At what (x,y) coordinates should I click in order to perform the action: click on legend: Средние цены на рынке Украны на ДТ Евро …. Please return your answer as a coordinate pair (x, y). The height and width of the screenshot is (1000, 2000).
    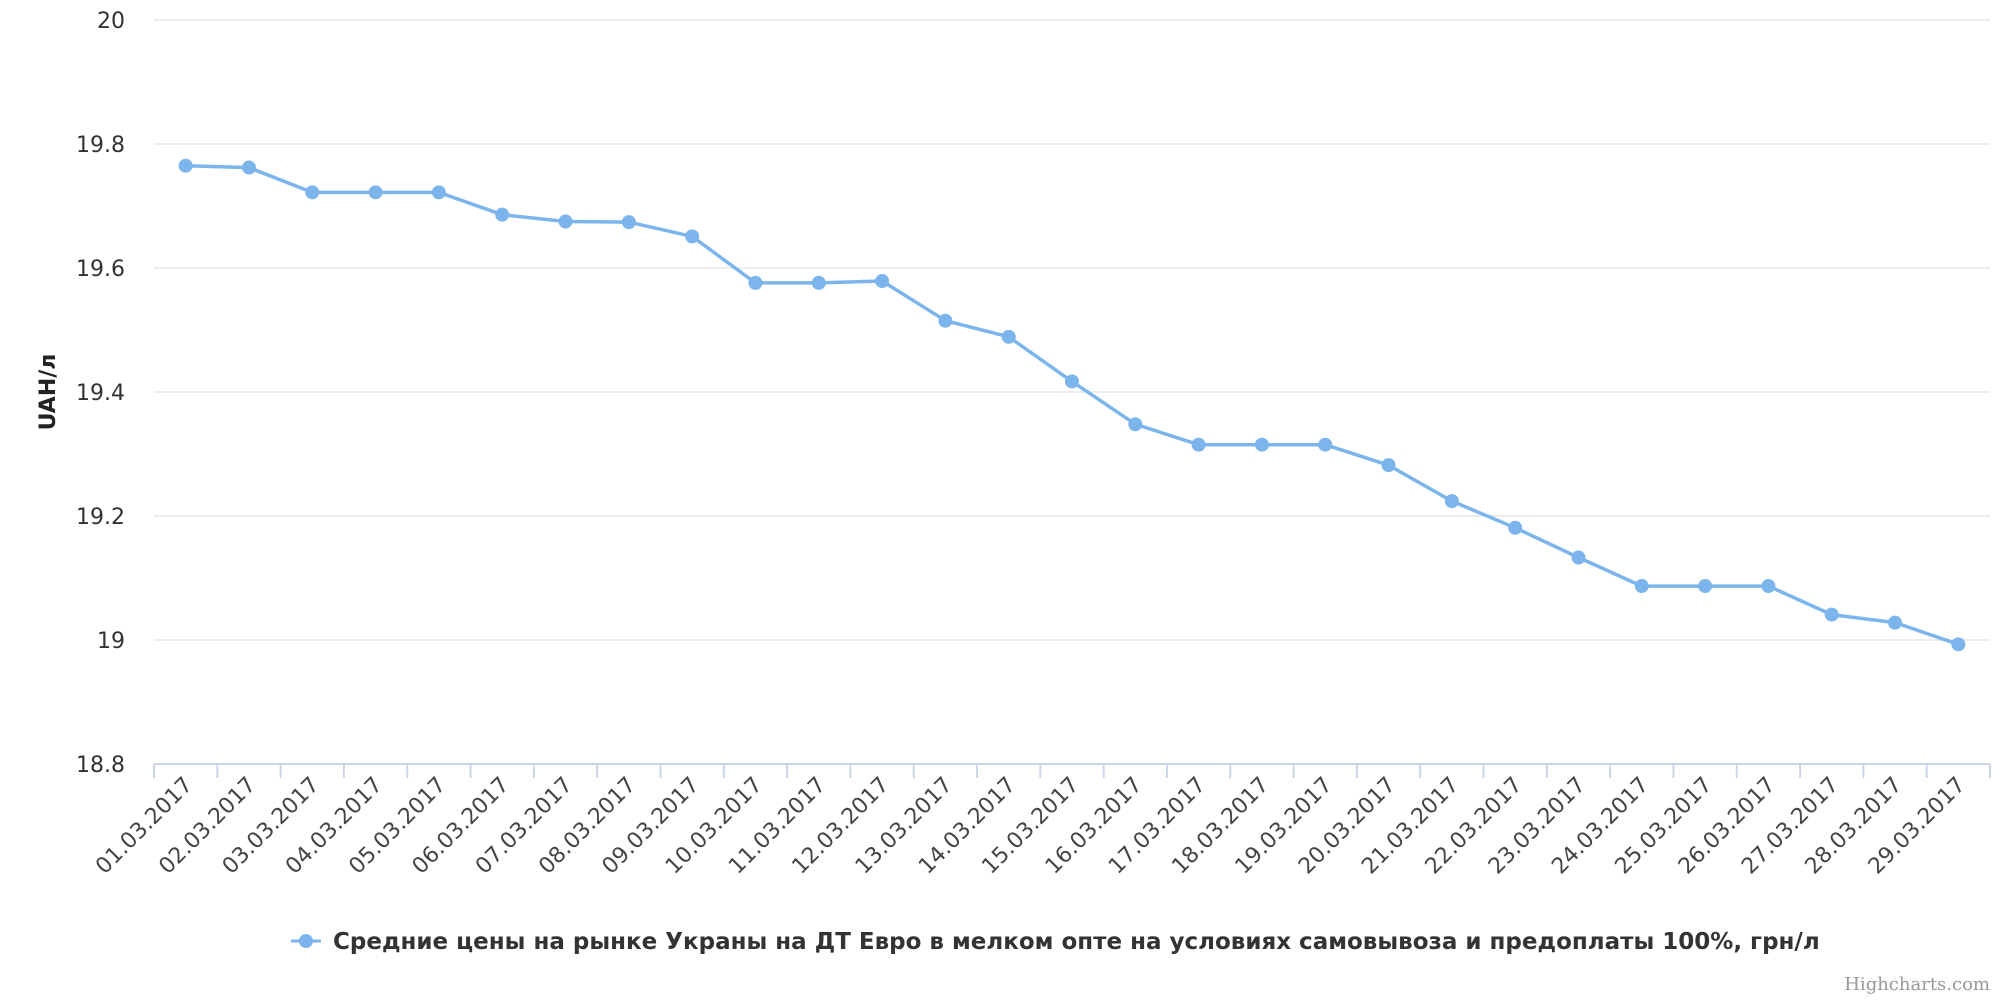
    Looking at the image, I should click on (1055, 942).